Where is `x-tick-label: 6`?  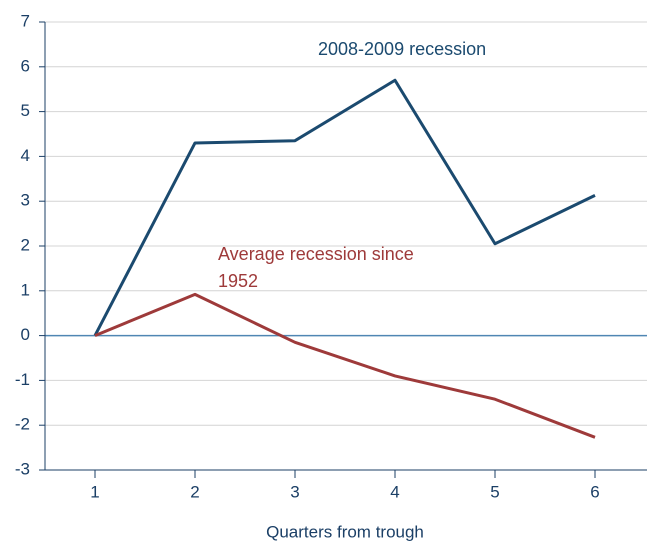 x-tick-label: 6 is located at coordinates (594, 491).